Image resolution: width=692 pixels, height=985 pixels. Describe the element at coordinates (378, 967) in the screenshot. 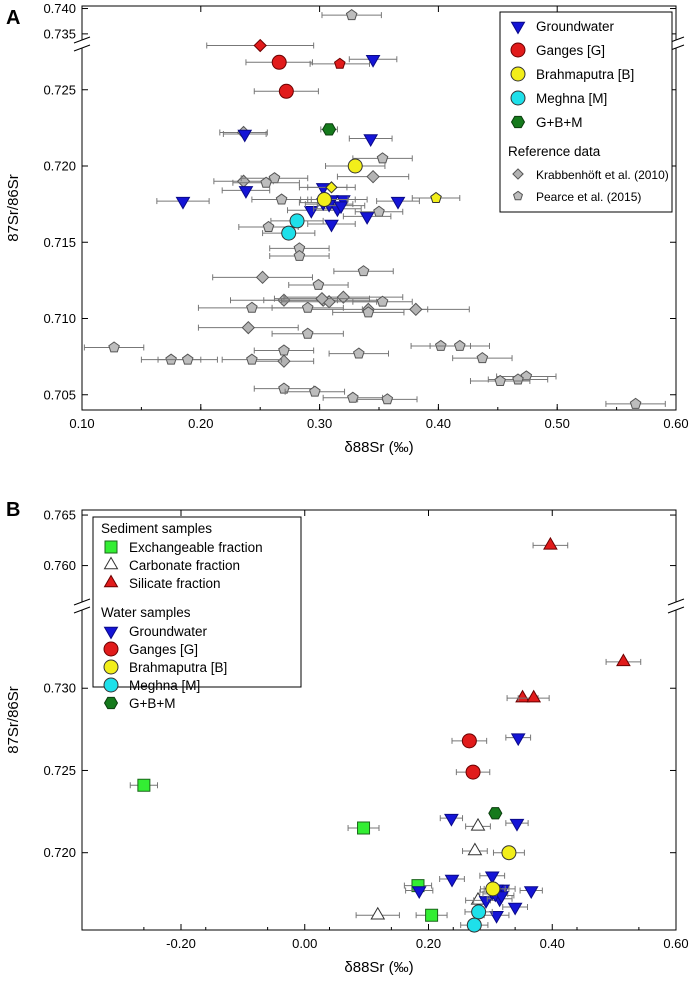

I see `panel-b-x-axis-label: δ88Sr (‰)` at that location.